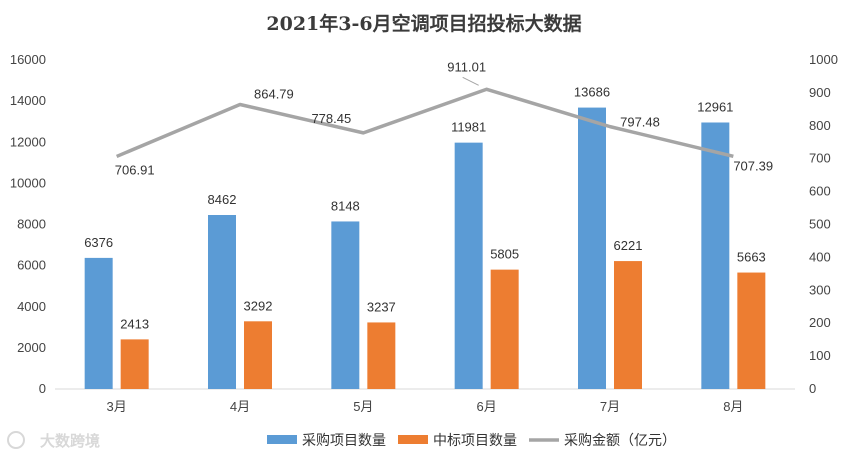  Describe the element at coordinates (820, 191) in the screenshot. I see `y-right-tick-label: 600` at that location.